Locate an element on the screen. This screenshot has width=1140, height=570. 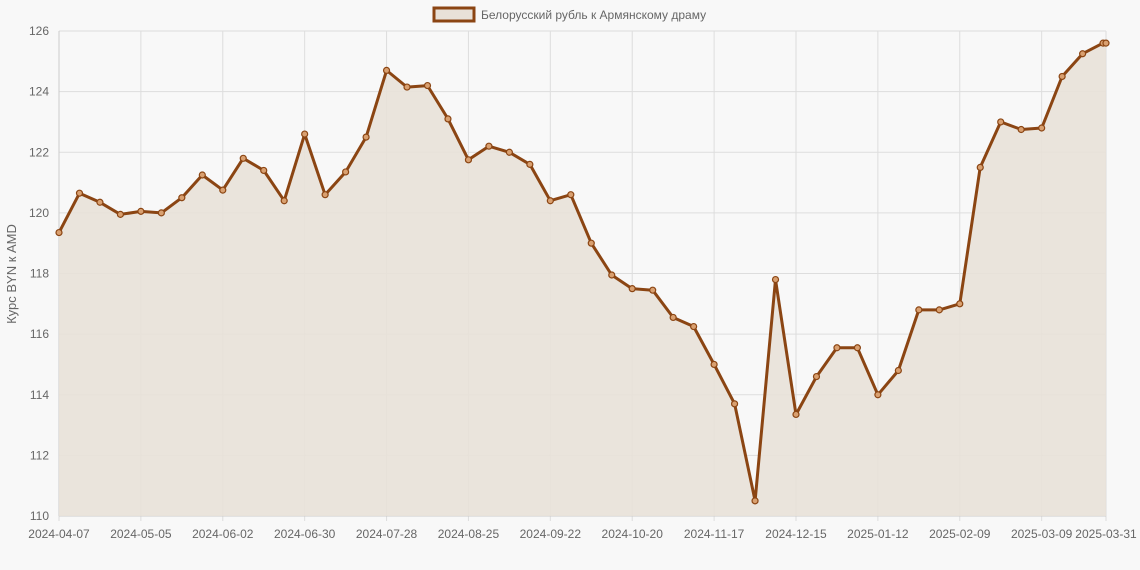
y-tick-label: 118 is located at coordinates (39, 274).